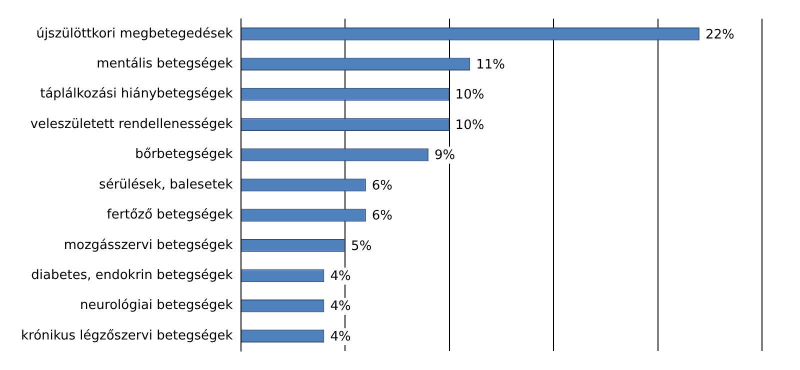 Image resolution: width=800 pixels, height=370 pixels. Describe the element at coordinates (137, 94) in the screenshot. I see `y-tick-label: táplálkozási hiánybetegségek` at that location.